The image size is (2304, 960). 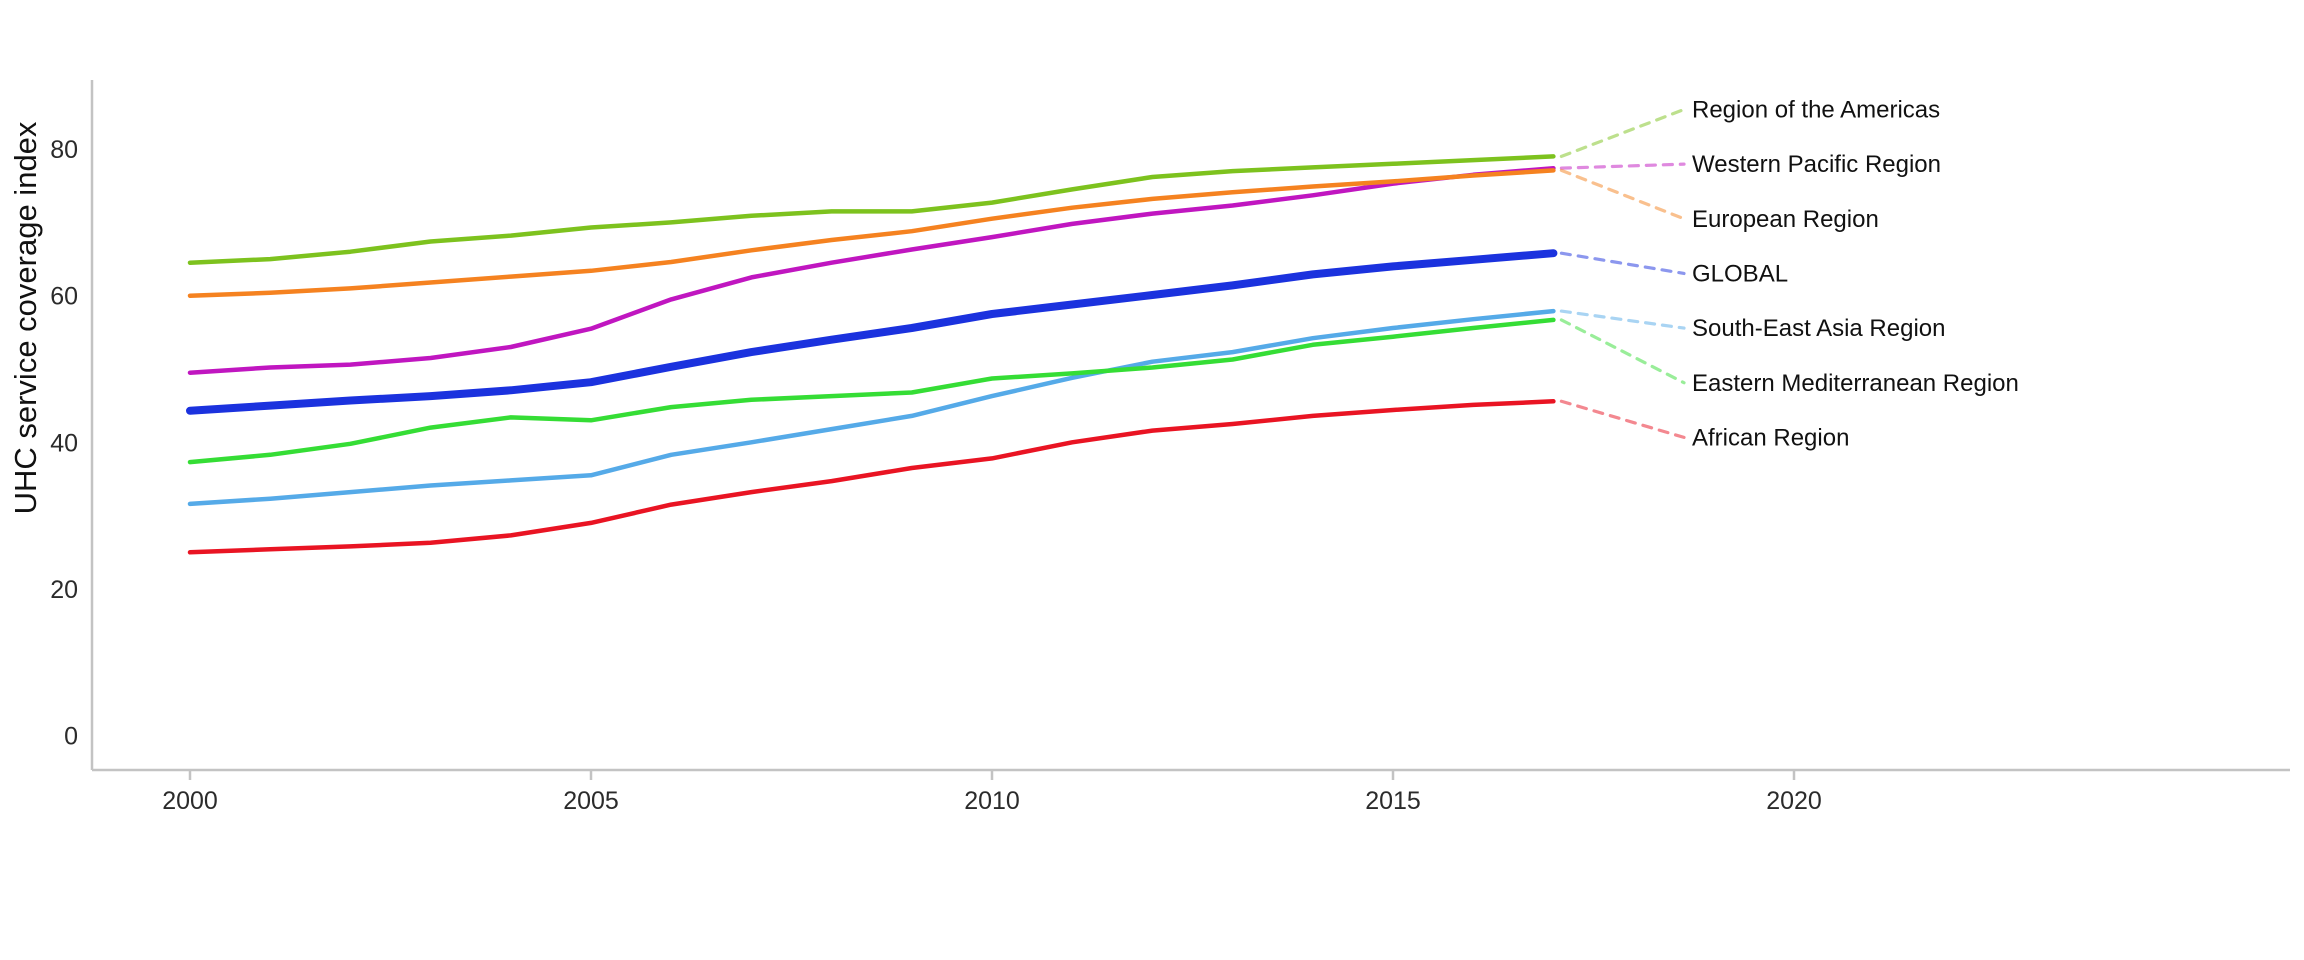 What do you see at coordinates (871, 477) in the screenshot?
I see `series-line-african-region` at bounding box center [871, 477].